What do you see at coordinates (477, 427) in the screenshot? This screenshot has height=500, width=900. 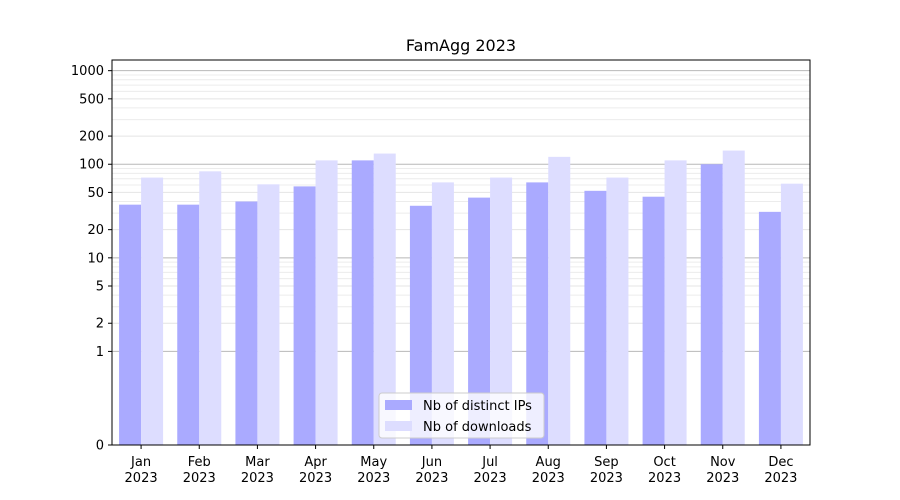 I see `legend-label: Nb of downloads` at bounding box center [477, 427].